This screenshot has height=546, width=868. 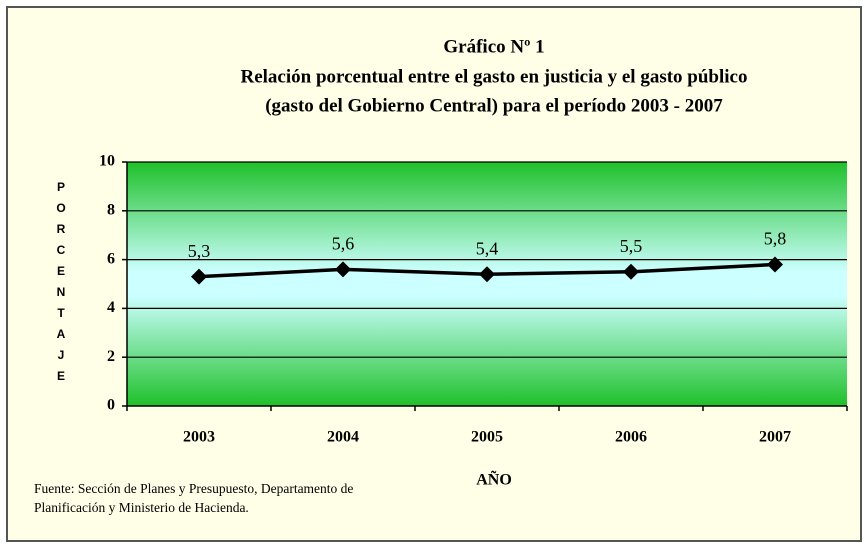 I want to click on x-tick-label: 2003, so click(x=199, y=437).